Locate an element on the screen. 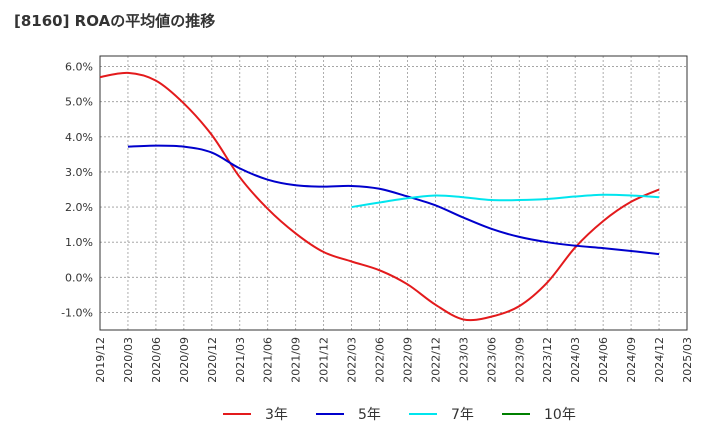 Image resolution: width=720 pixels, height=440 pixels. legend-label: 10年 is located at coordinates (560, 415).